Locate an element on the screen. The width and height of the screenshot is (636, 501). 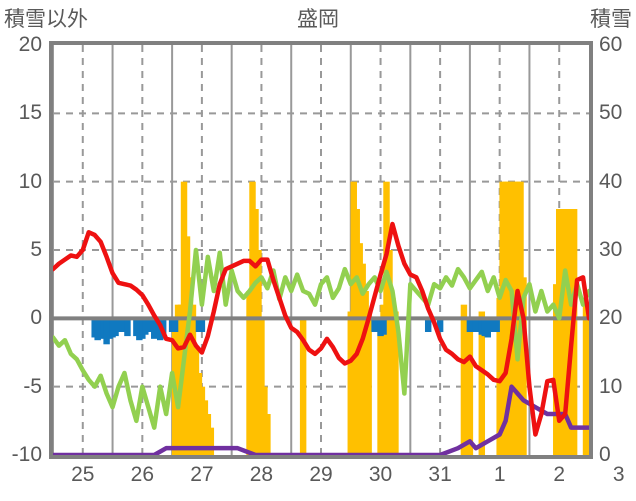
left-axis-tick-6: -10 is located at coordinates (26, 454).